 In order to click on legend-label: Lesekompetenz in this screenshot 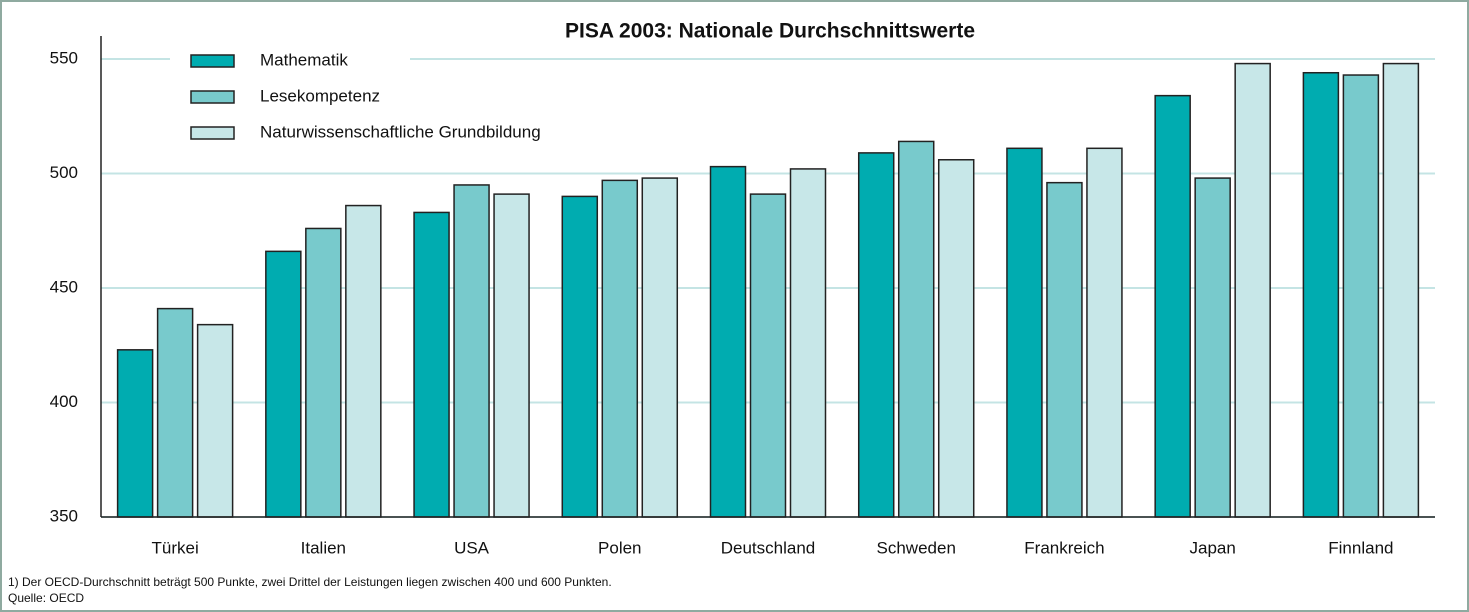, I will do `click(320, 95)`.